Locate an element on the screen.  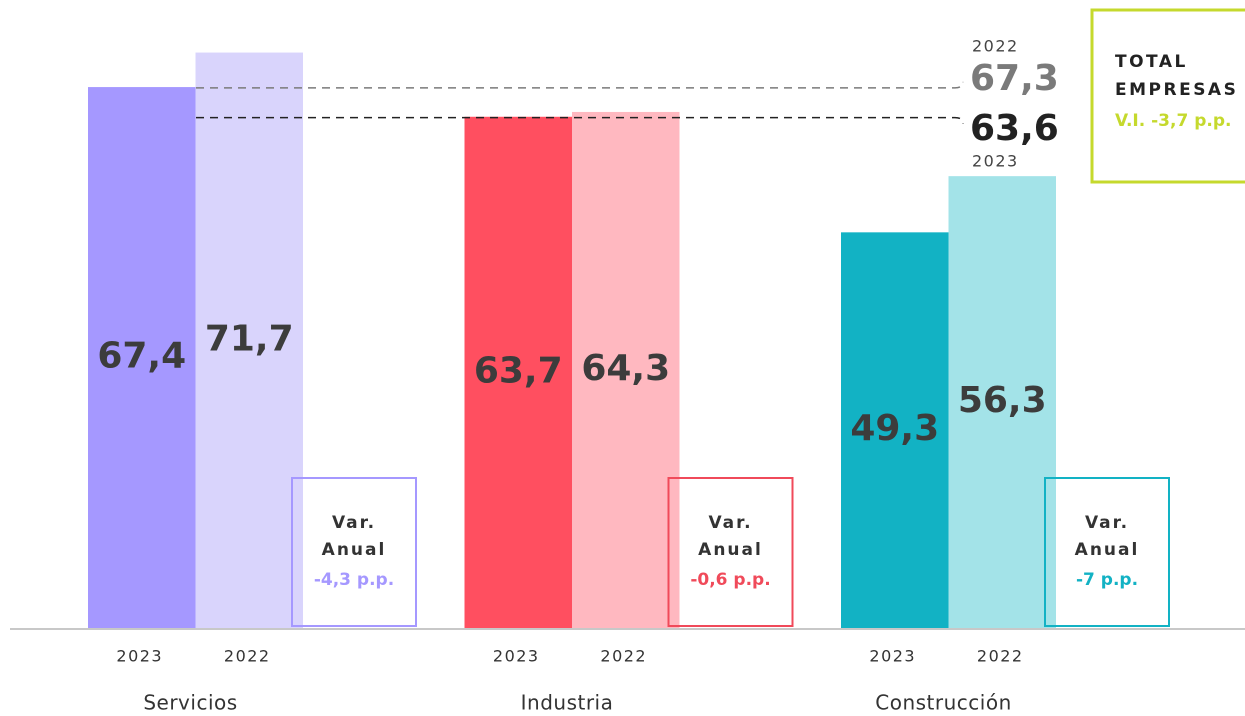
category-label: Construcción is located at coordinates (943, 703).